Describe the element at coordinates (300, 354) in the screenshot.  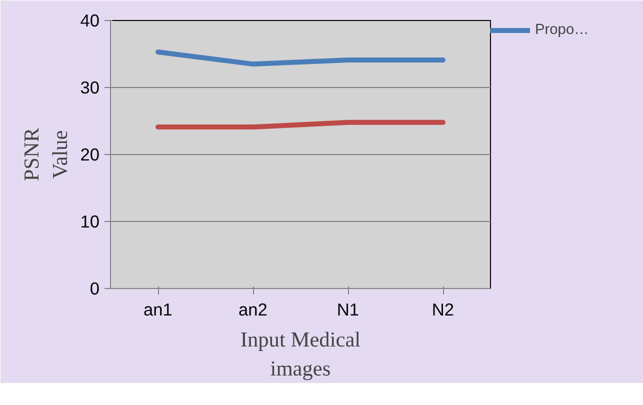
I see `x-axis-title: Input Medical images` at that location.